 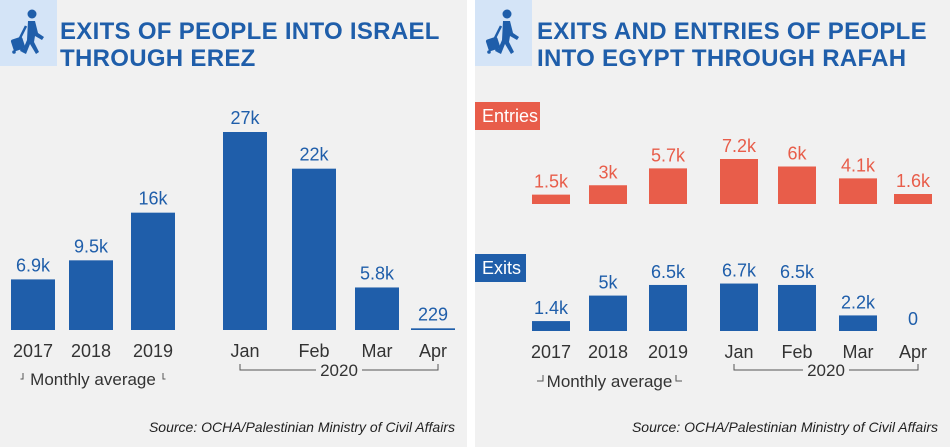 What do you see at coordinates (913, 181) in the screenshot?
I see `entries-data-label: 1.6k` at bounding box center [913, 181].